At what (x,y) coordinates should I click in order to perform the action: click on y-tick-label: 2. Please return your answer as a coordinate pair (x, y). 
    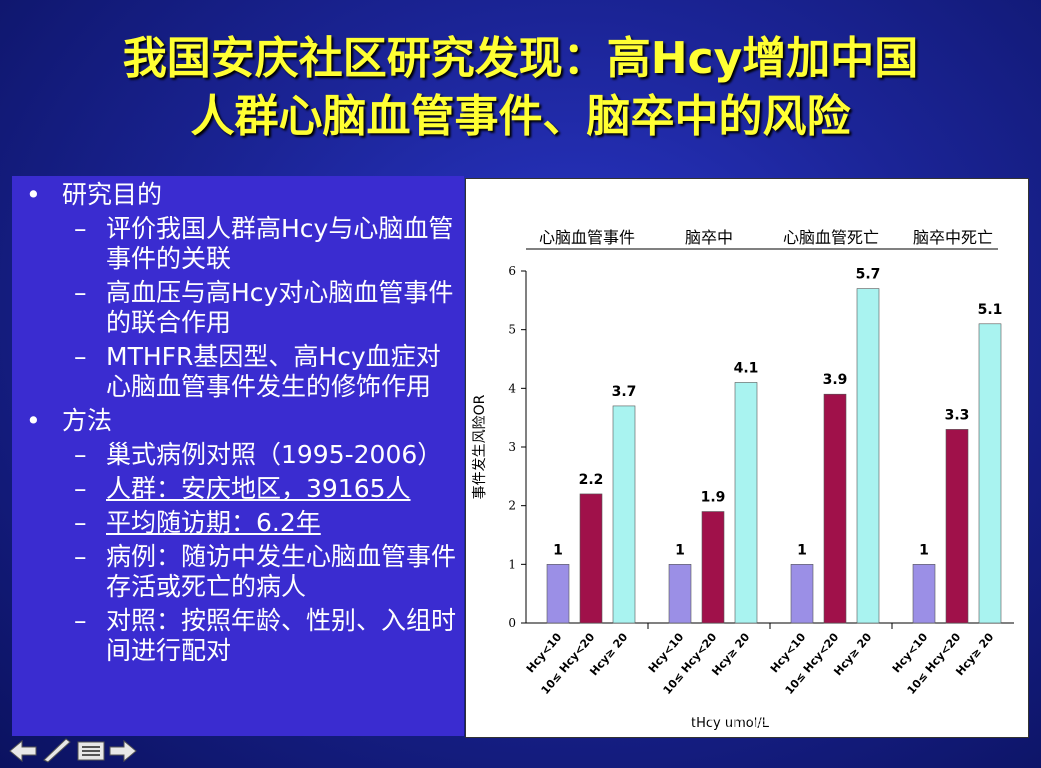
    Looking at the image, I should click on (512, 506).